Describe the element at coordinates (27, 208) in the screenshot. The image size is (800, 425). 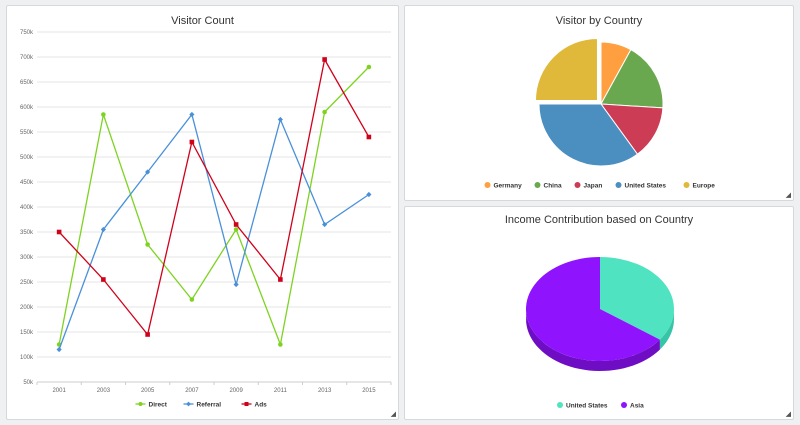
I see `y-tick-label: 400k` at that location.